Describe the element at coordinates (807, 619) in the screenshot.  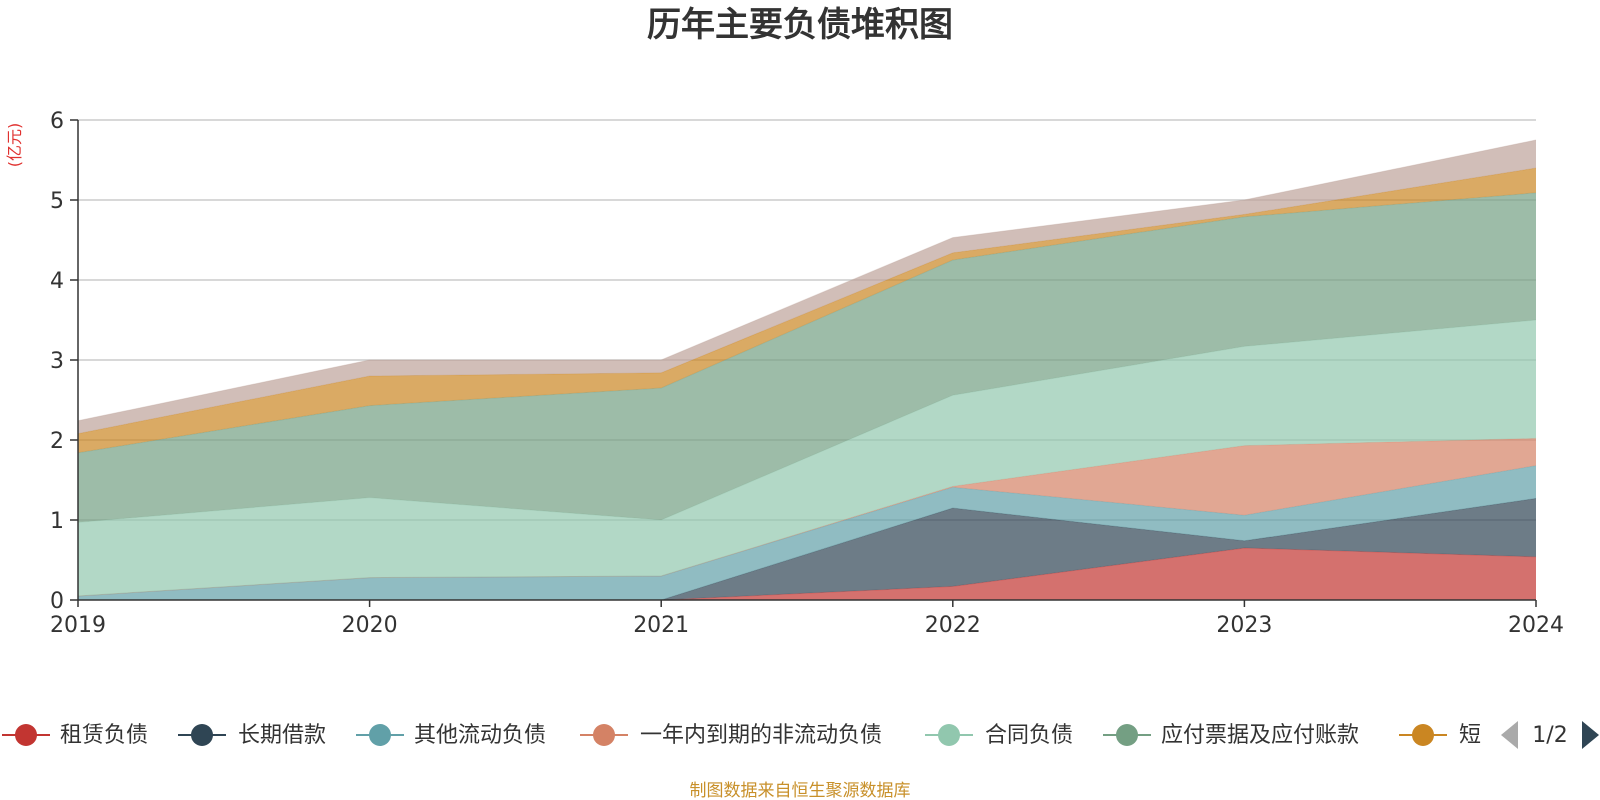
I see `x-axis-ticks: 2019 2020 2021 2022 2023 2024` at that location.